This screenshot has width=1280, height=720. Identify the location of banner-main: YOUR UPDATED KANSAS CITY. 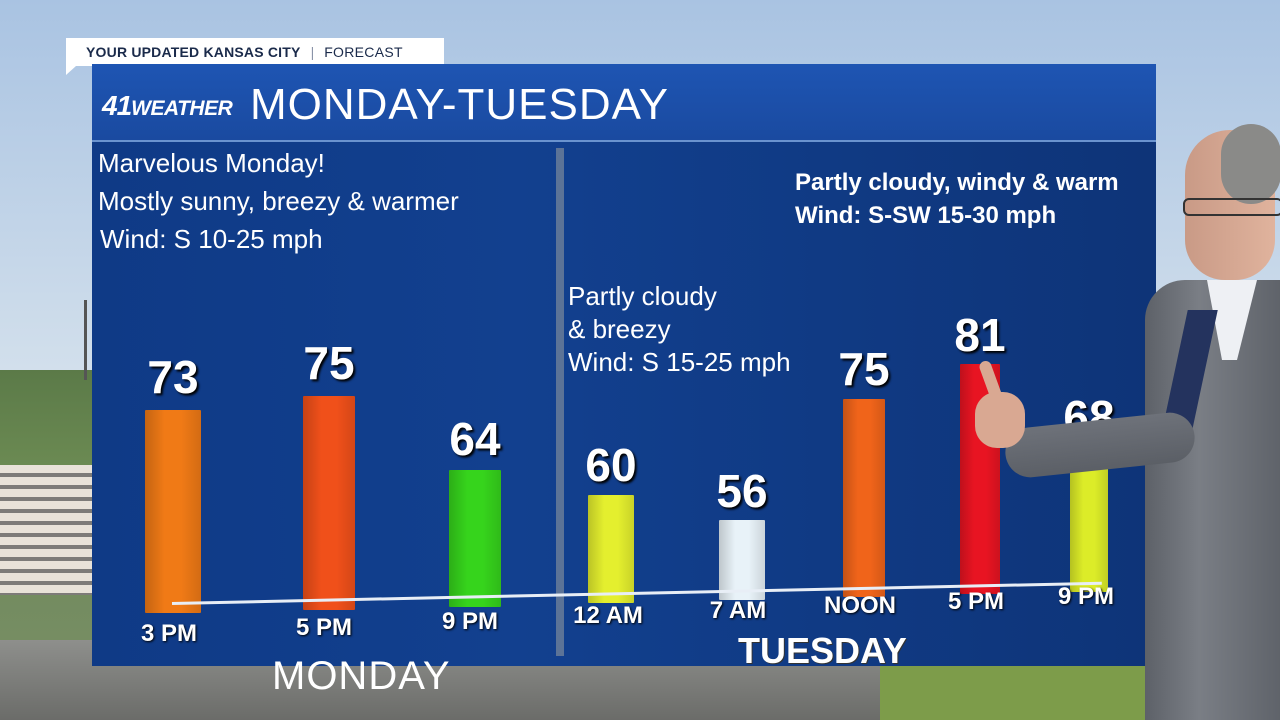
(193, 52).